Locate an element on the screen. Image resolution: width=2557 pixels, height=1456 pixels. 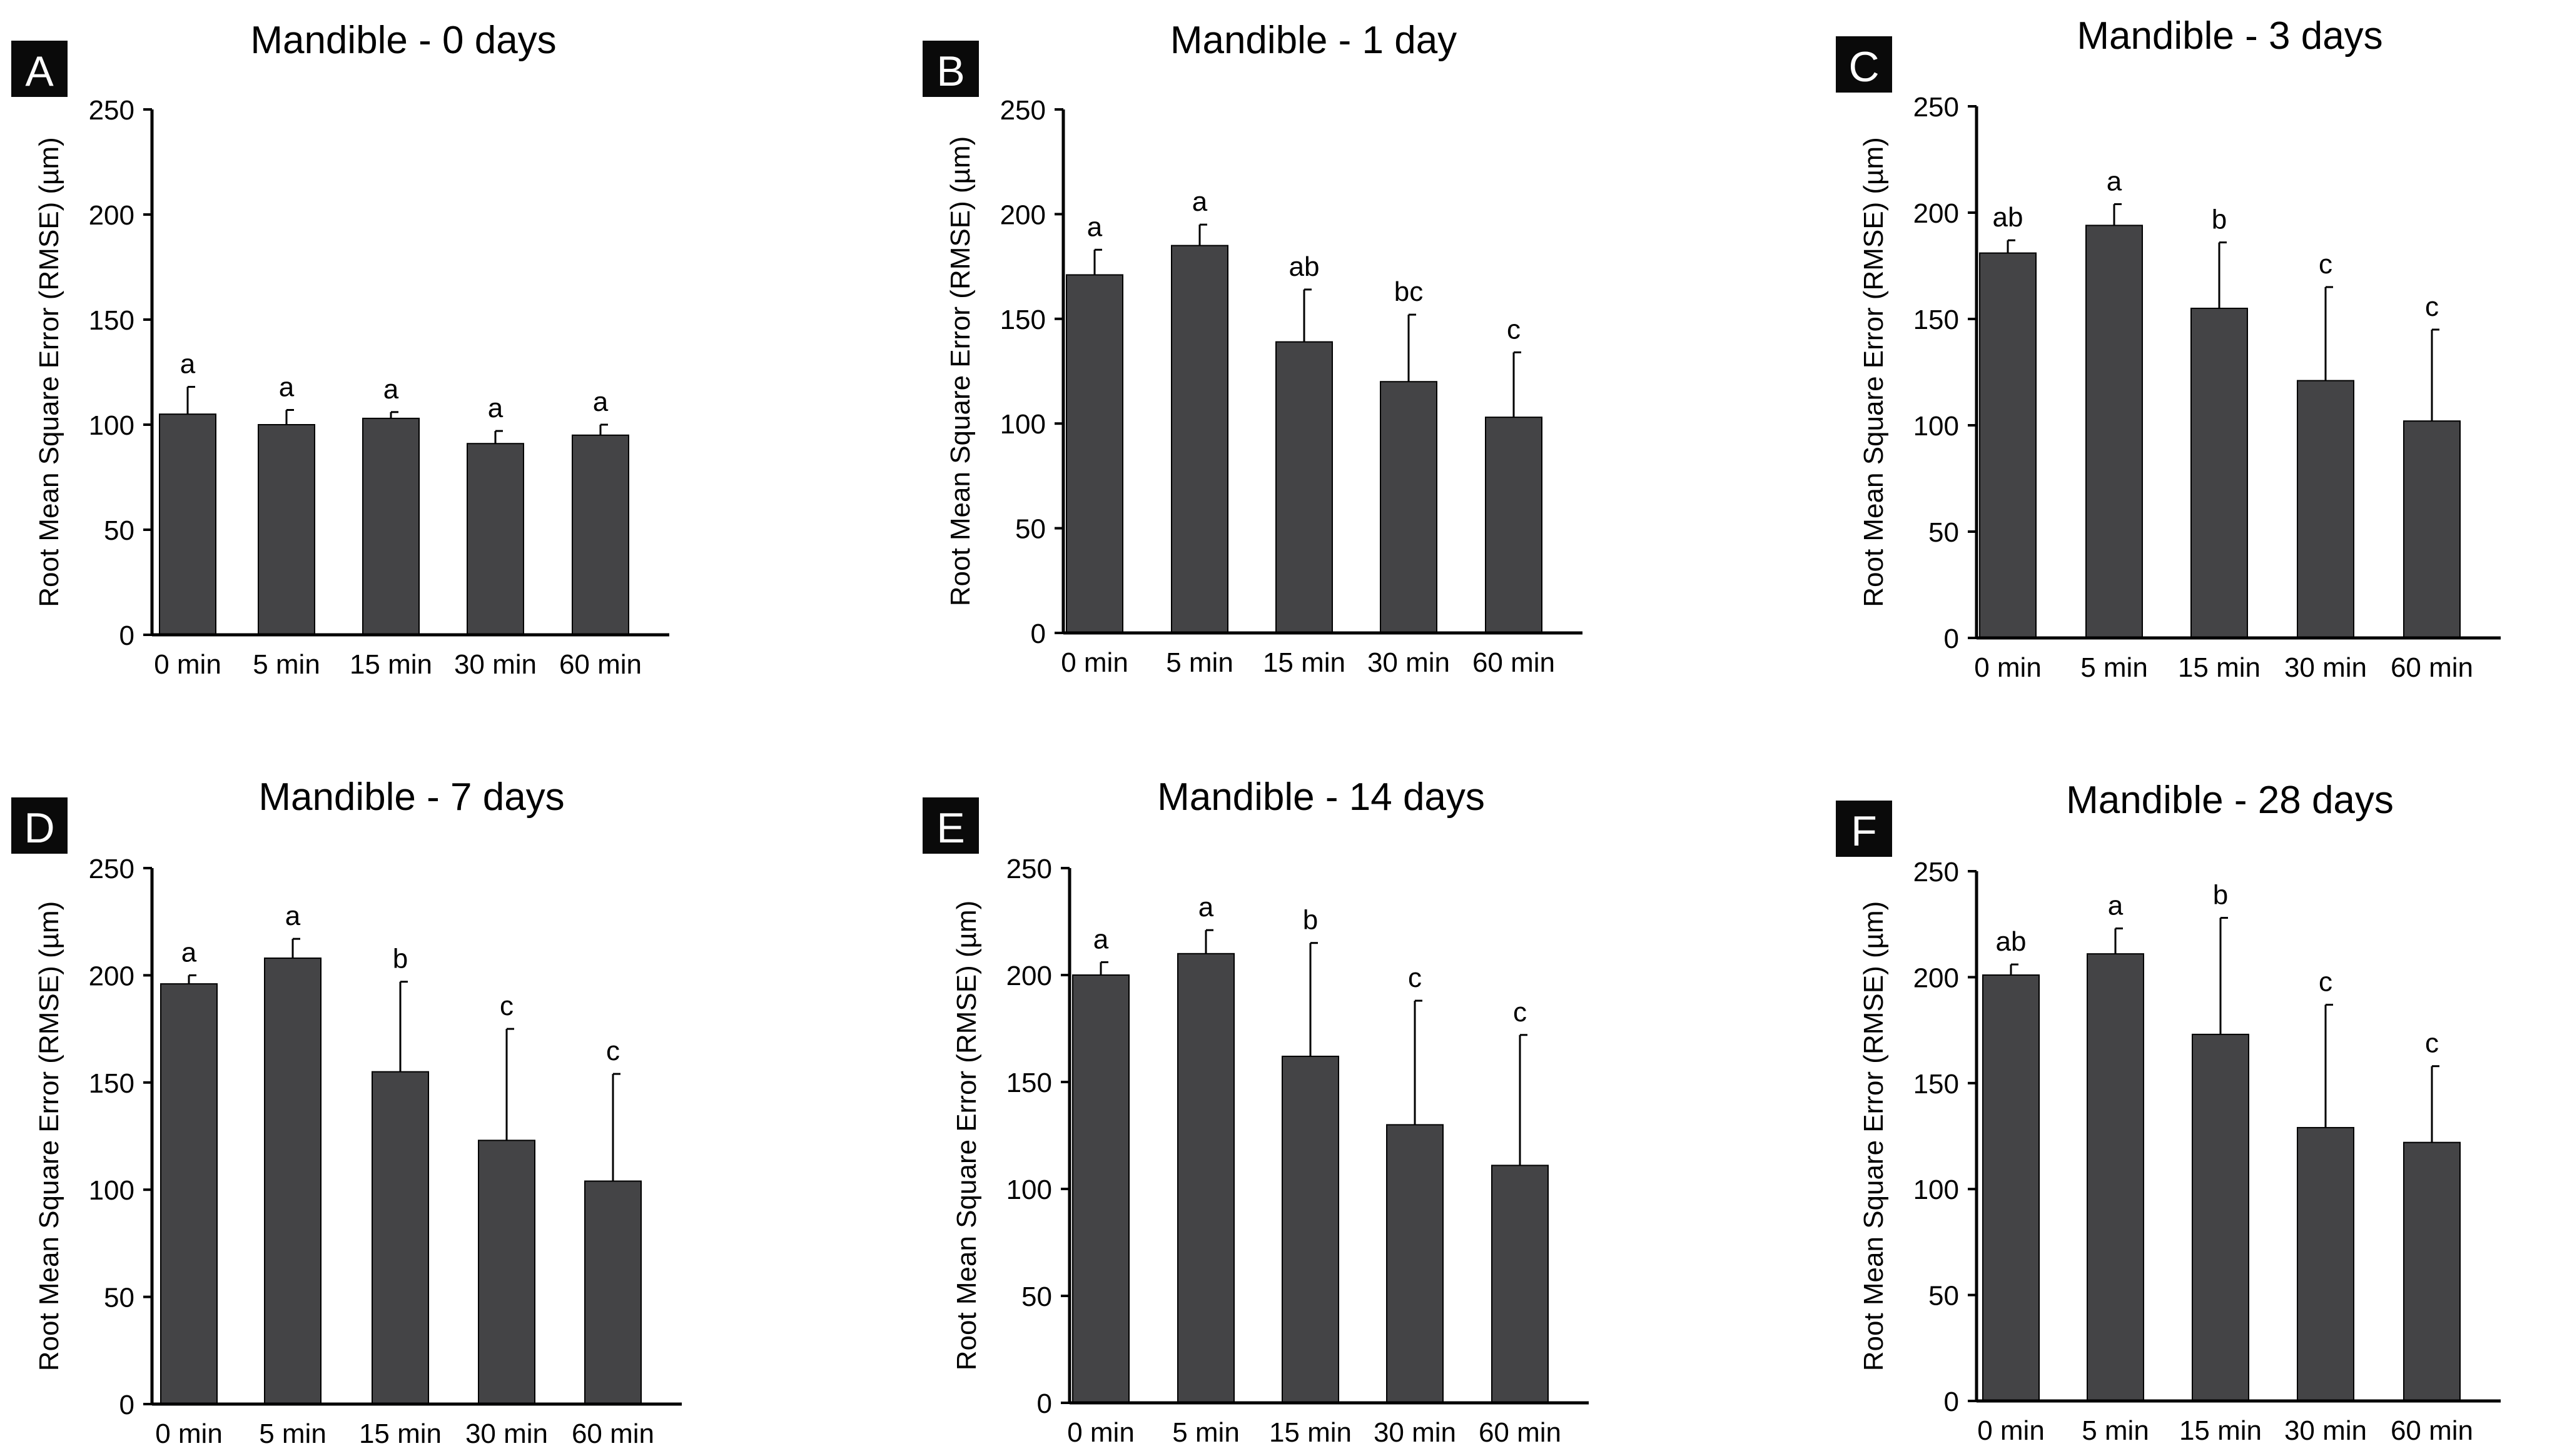
panel-label: F is located at coordinates (1864, 831).